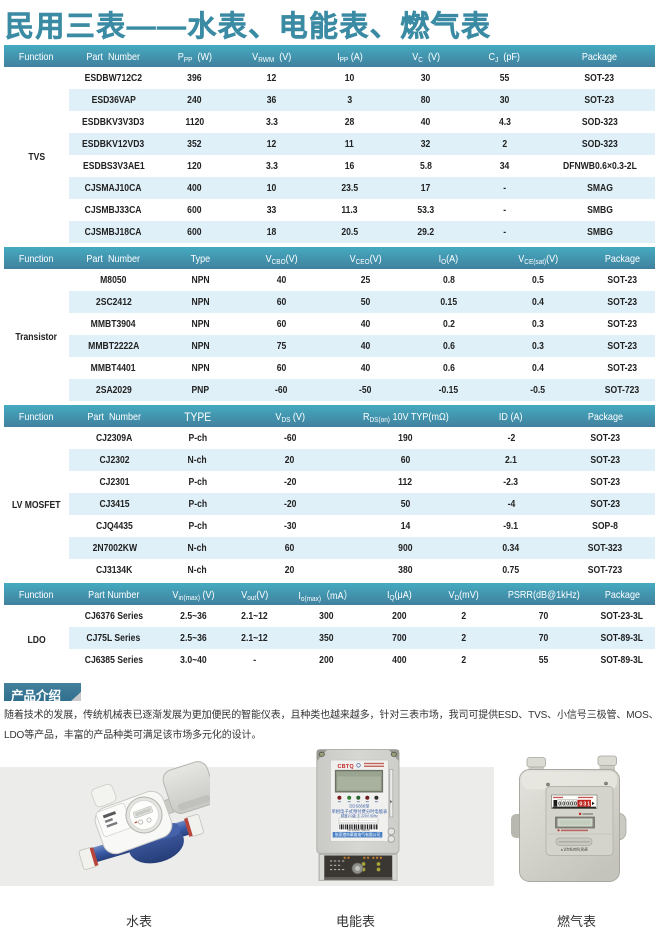 Image resolution: width=663 pixels, height=930 pixels. What do you see at coordinates (346, 767) in the screenshot?
I see `svg-text: CBTQ` at bounding box center [346, 767].